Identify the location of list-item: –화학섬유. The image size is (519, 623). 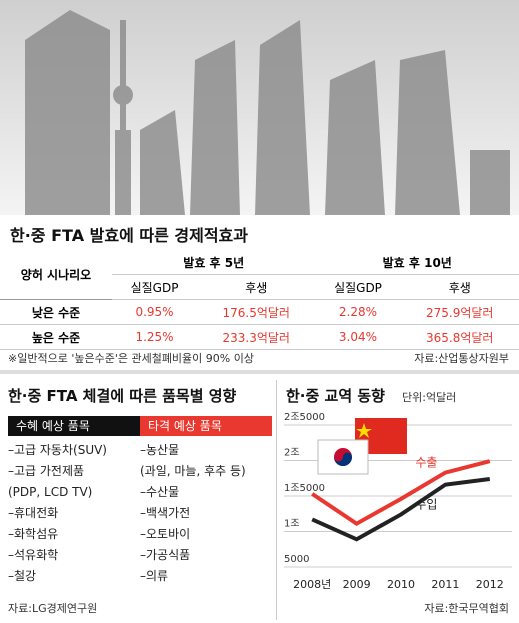
(33, 534).